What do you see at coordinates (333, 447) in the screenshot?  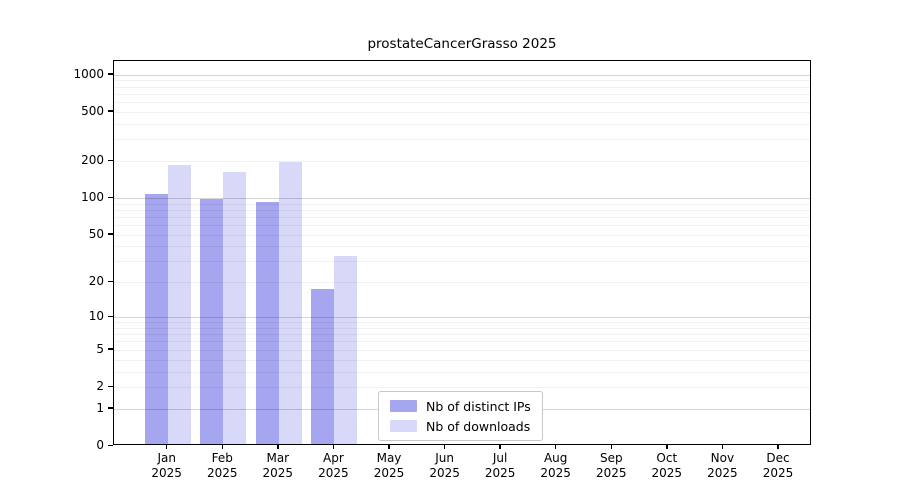 I see `x-tick-apr` at bounding box center [333, 447].